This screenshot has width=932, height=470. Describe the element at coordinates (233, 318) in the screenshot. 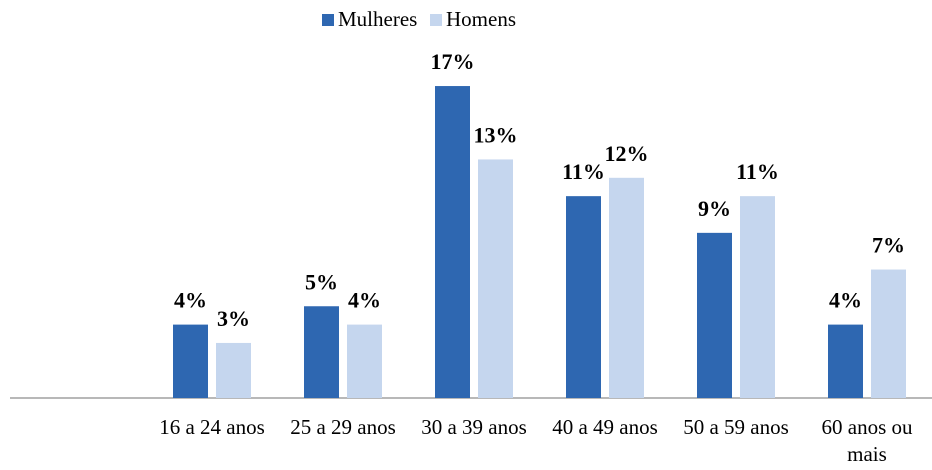

I see `data-label: 3%` at that location.